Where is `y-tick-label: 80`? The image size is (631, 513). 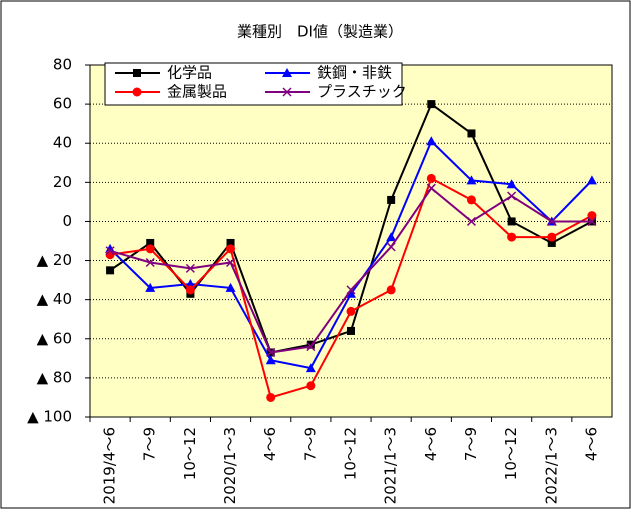
y-tick-label: 80 is located at coordinates (62, 65).